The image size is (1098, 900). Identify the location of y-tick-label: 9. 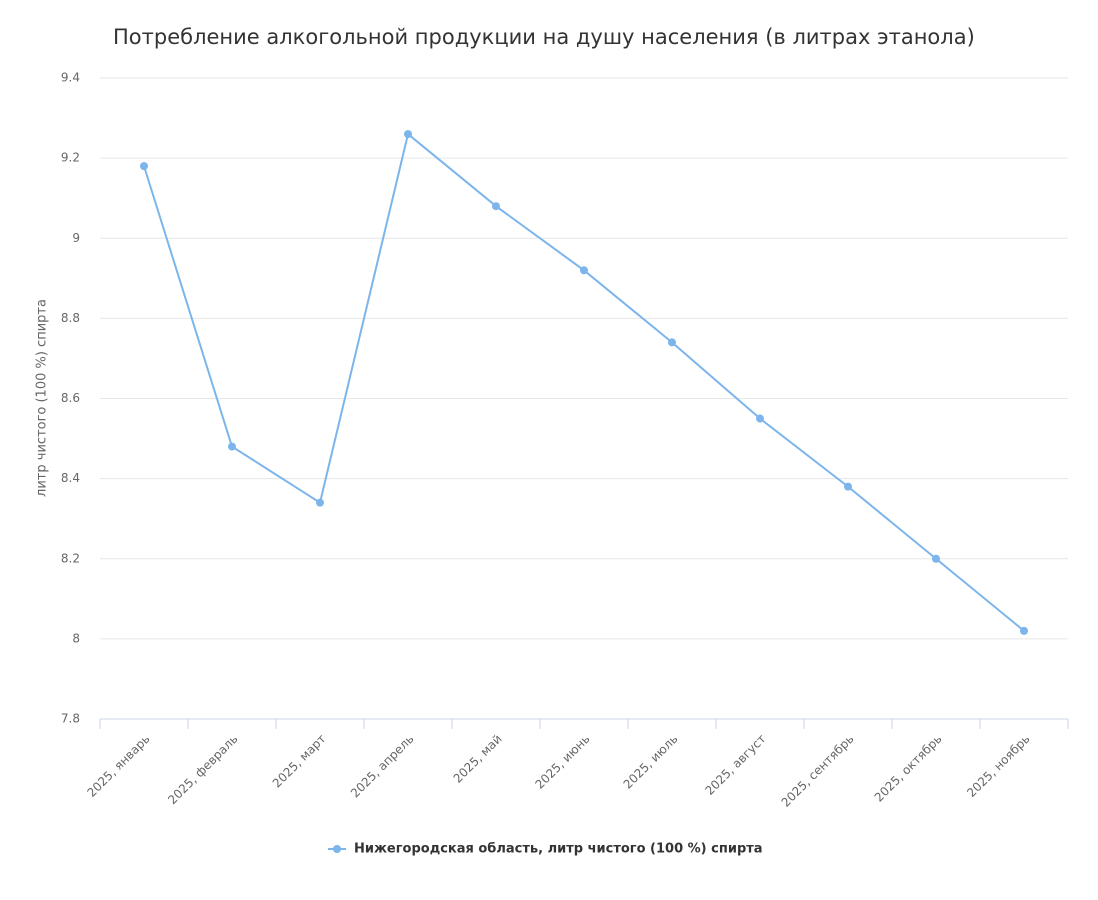
(76, 238).